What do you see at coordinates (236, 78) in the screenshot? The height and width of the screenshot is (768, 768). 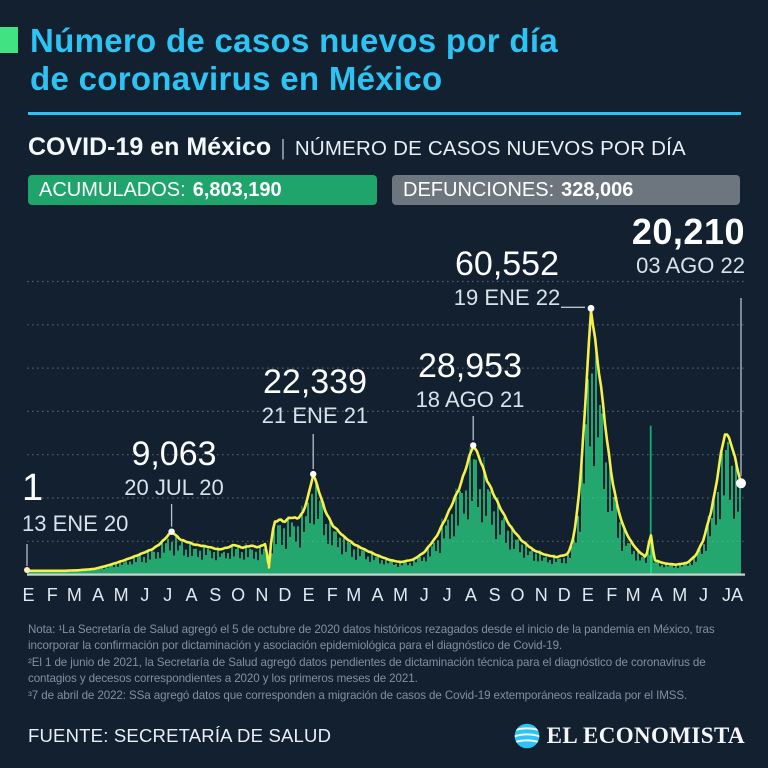 I see `page-title-line2: de coronavirus en México` at bounding box center [236, 78].